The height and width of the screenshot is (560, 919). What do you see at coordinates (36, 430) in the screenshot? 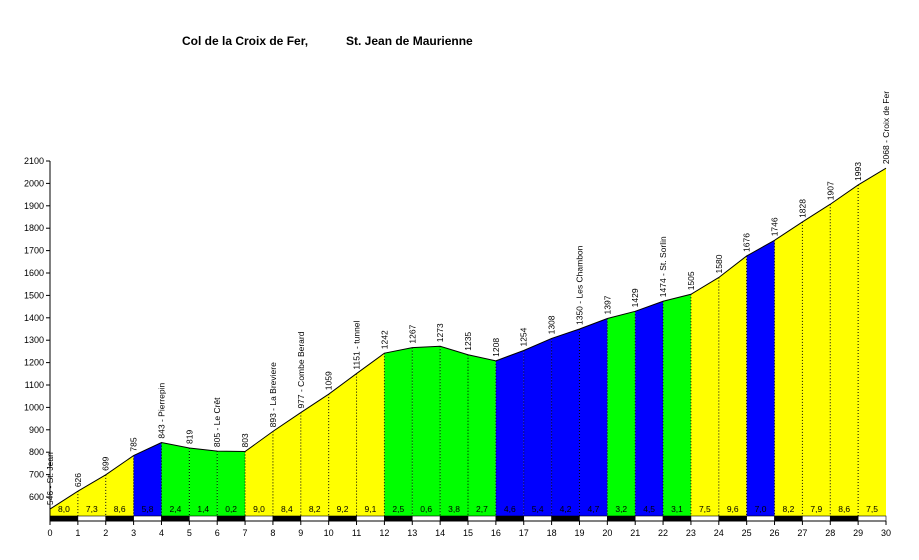
I see `y-tick-label: 900` at bounding box center [36, 430].